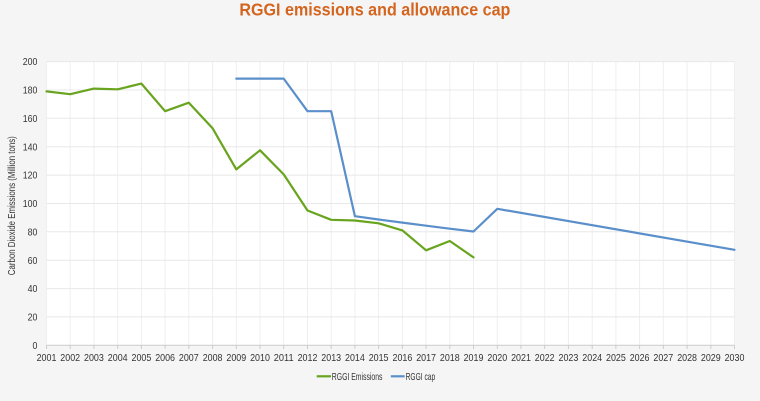 The height and width of the screenshot is (401, 760). Describe the element at coordinates (403, 358) in the screenshot. I see `svg-text: 2016` at that location.